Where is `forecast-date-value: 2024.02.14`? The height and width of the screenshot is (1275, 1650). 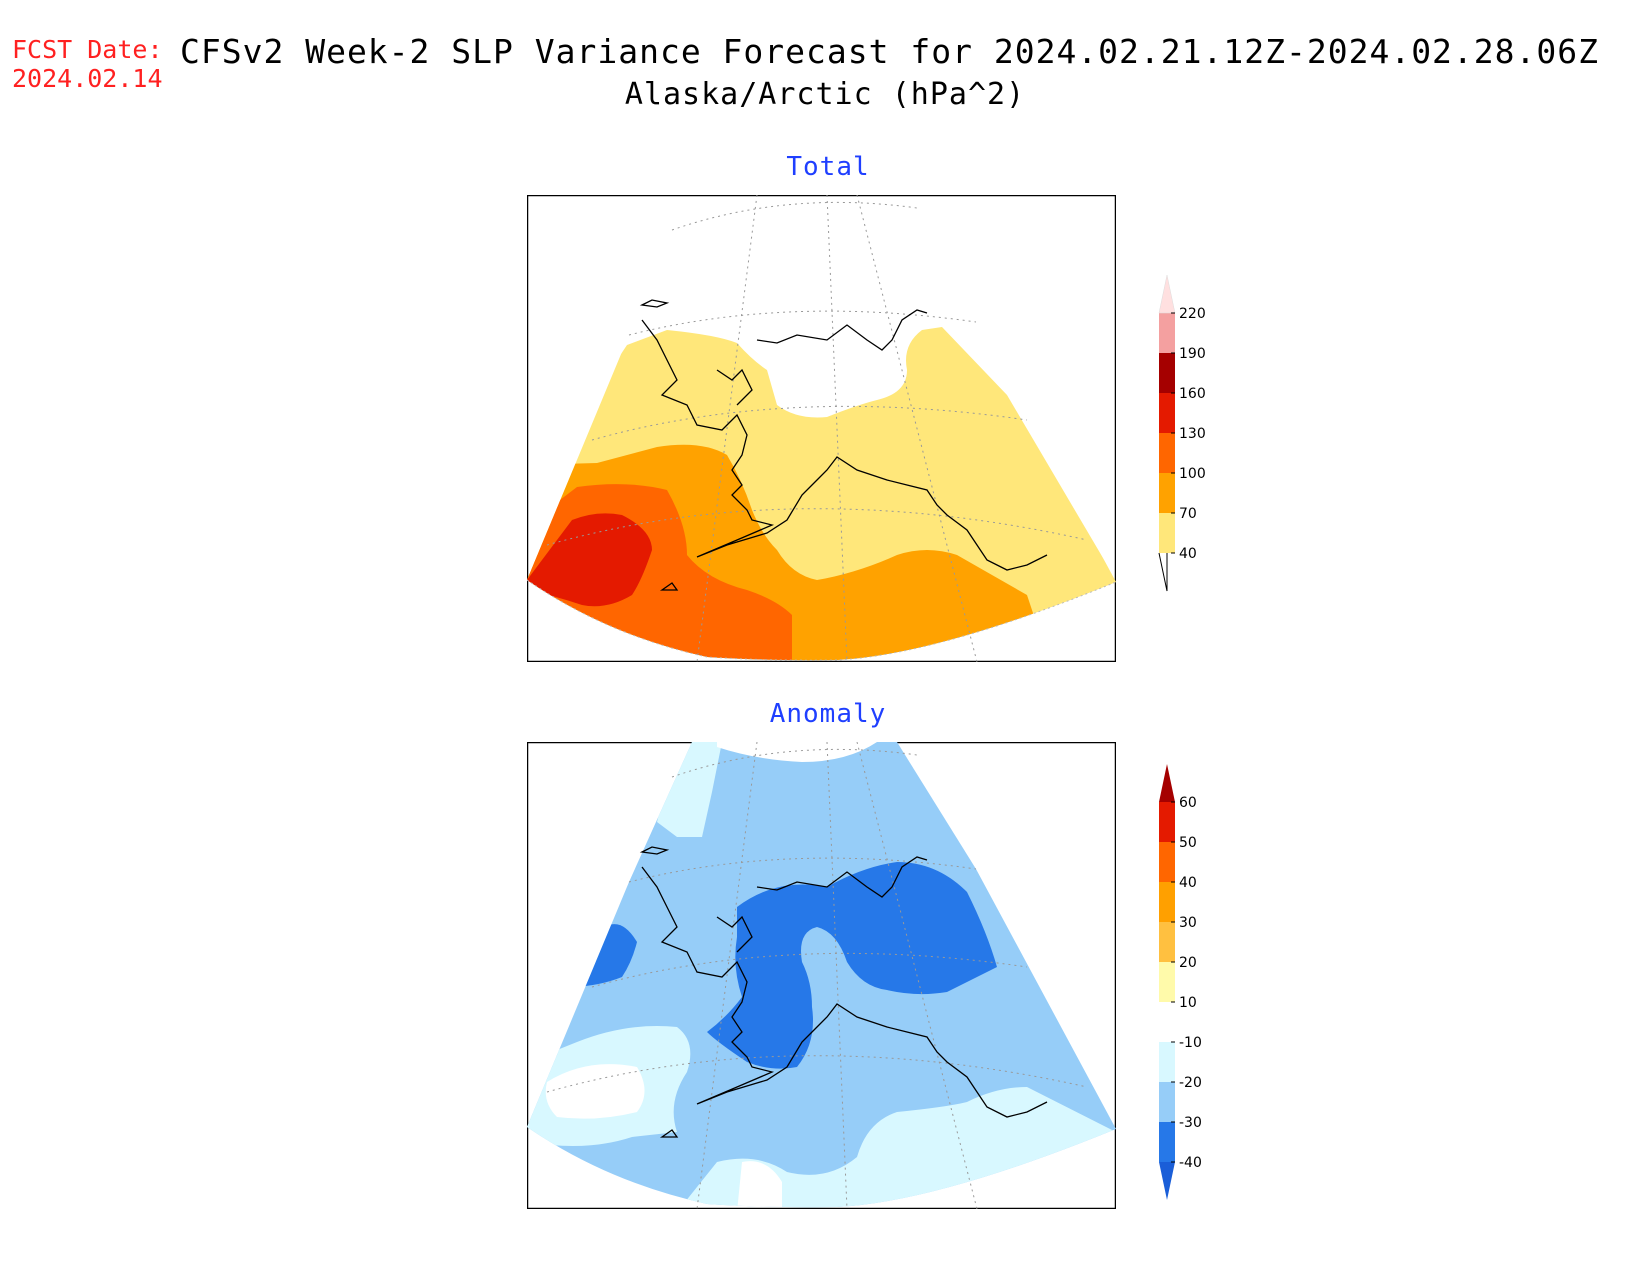 forecast-date-value: 2024.02.14 is located at coordinates (87, 78).